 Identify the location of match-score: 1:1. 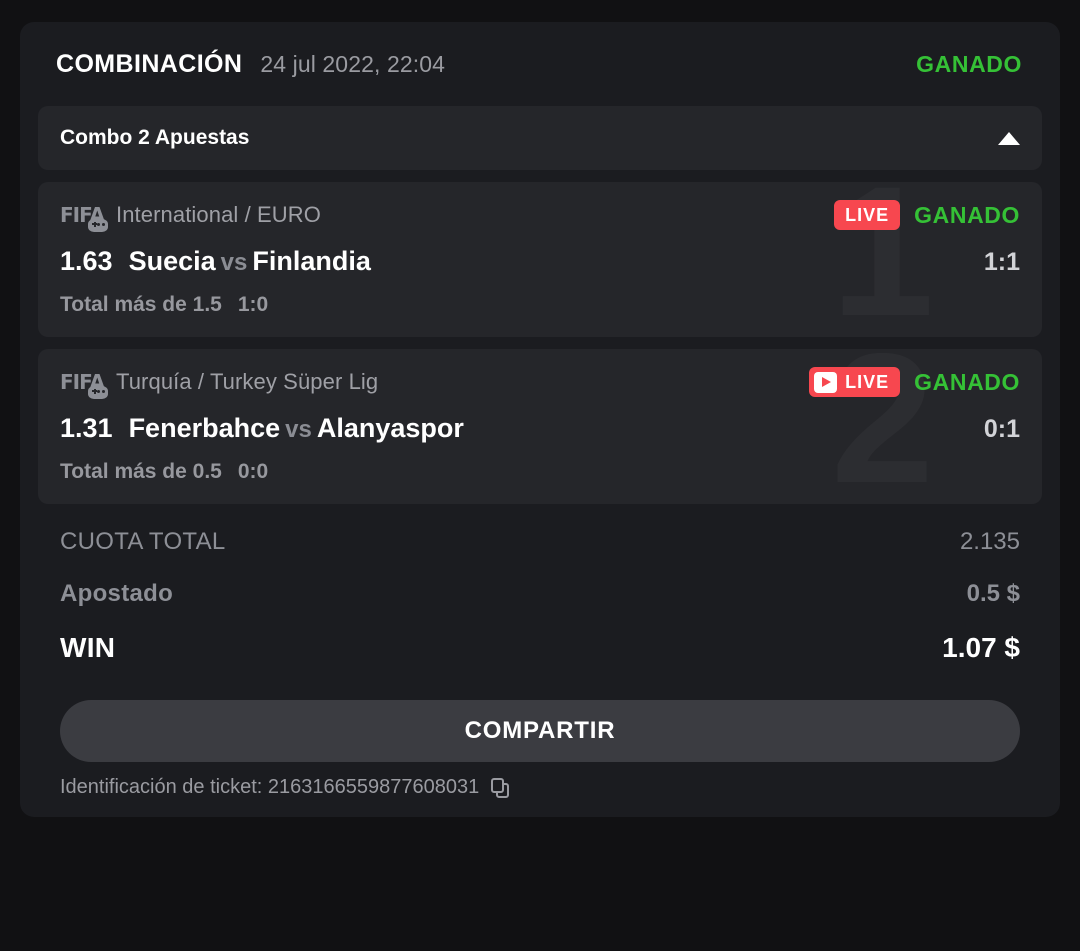
(1001, 262).